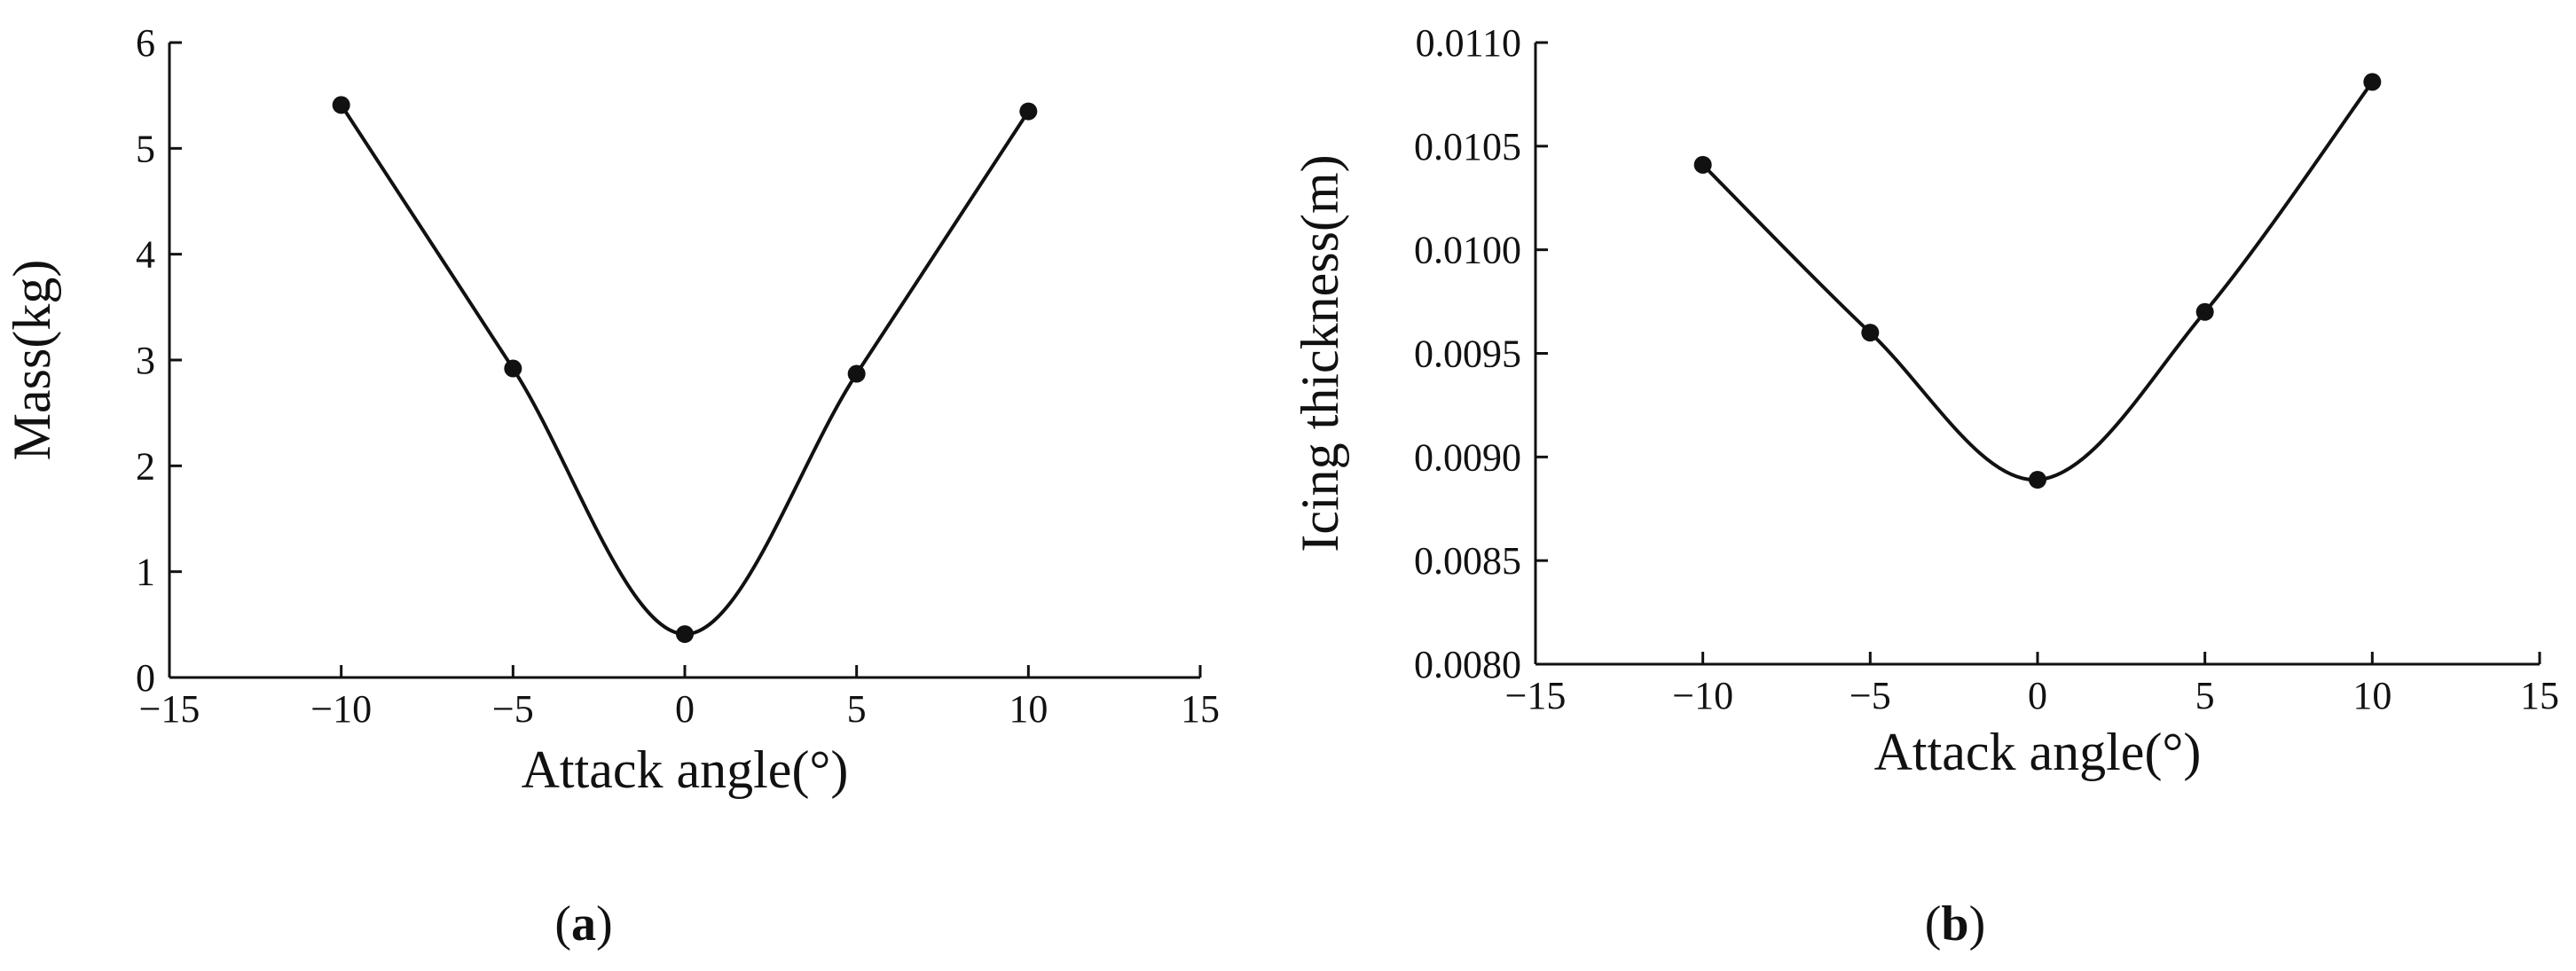 Image resolution: width=2576 pixels, height=971 pixels. I want to click on y-tick-label: 0.0090, so click(1467, 457).